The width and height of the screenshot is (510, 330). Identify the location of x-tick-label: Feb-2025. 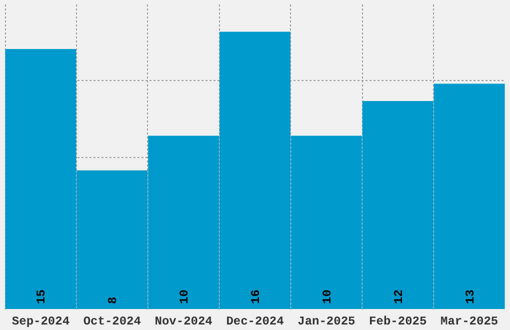
(398, 321).